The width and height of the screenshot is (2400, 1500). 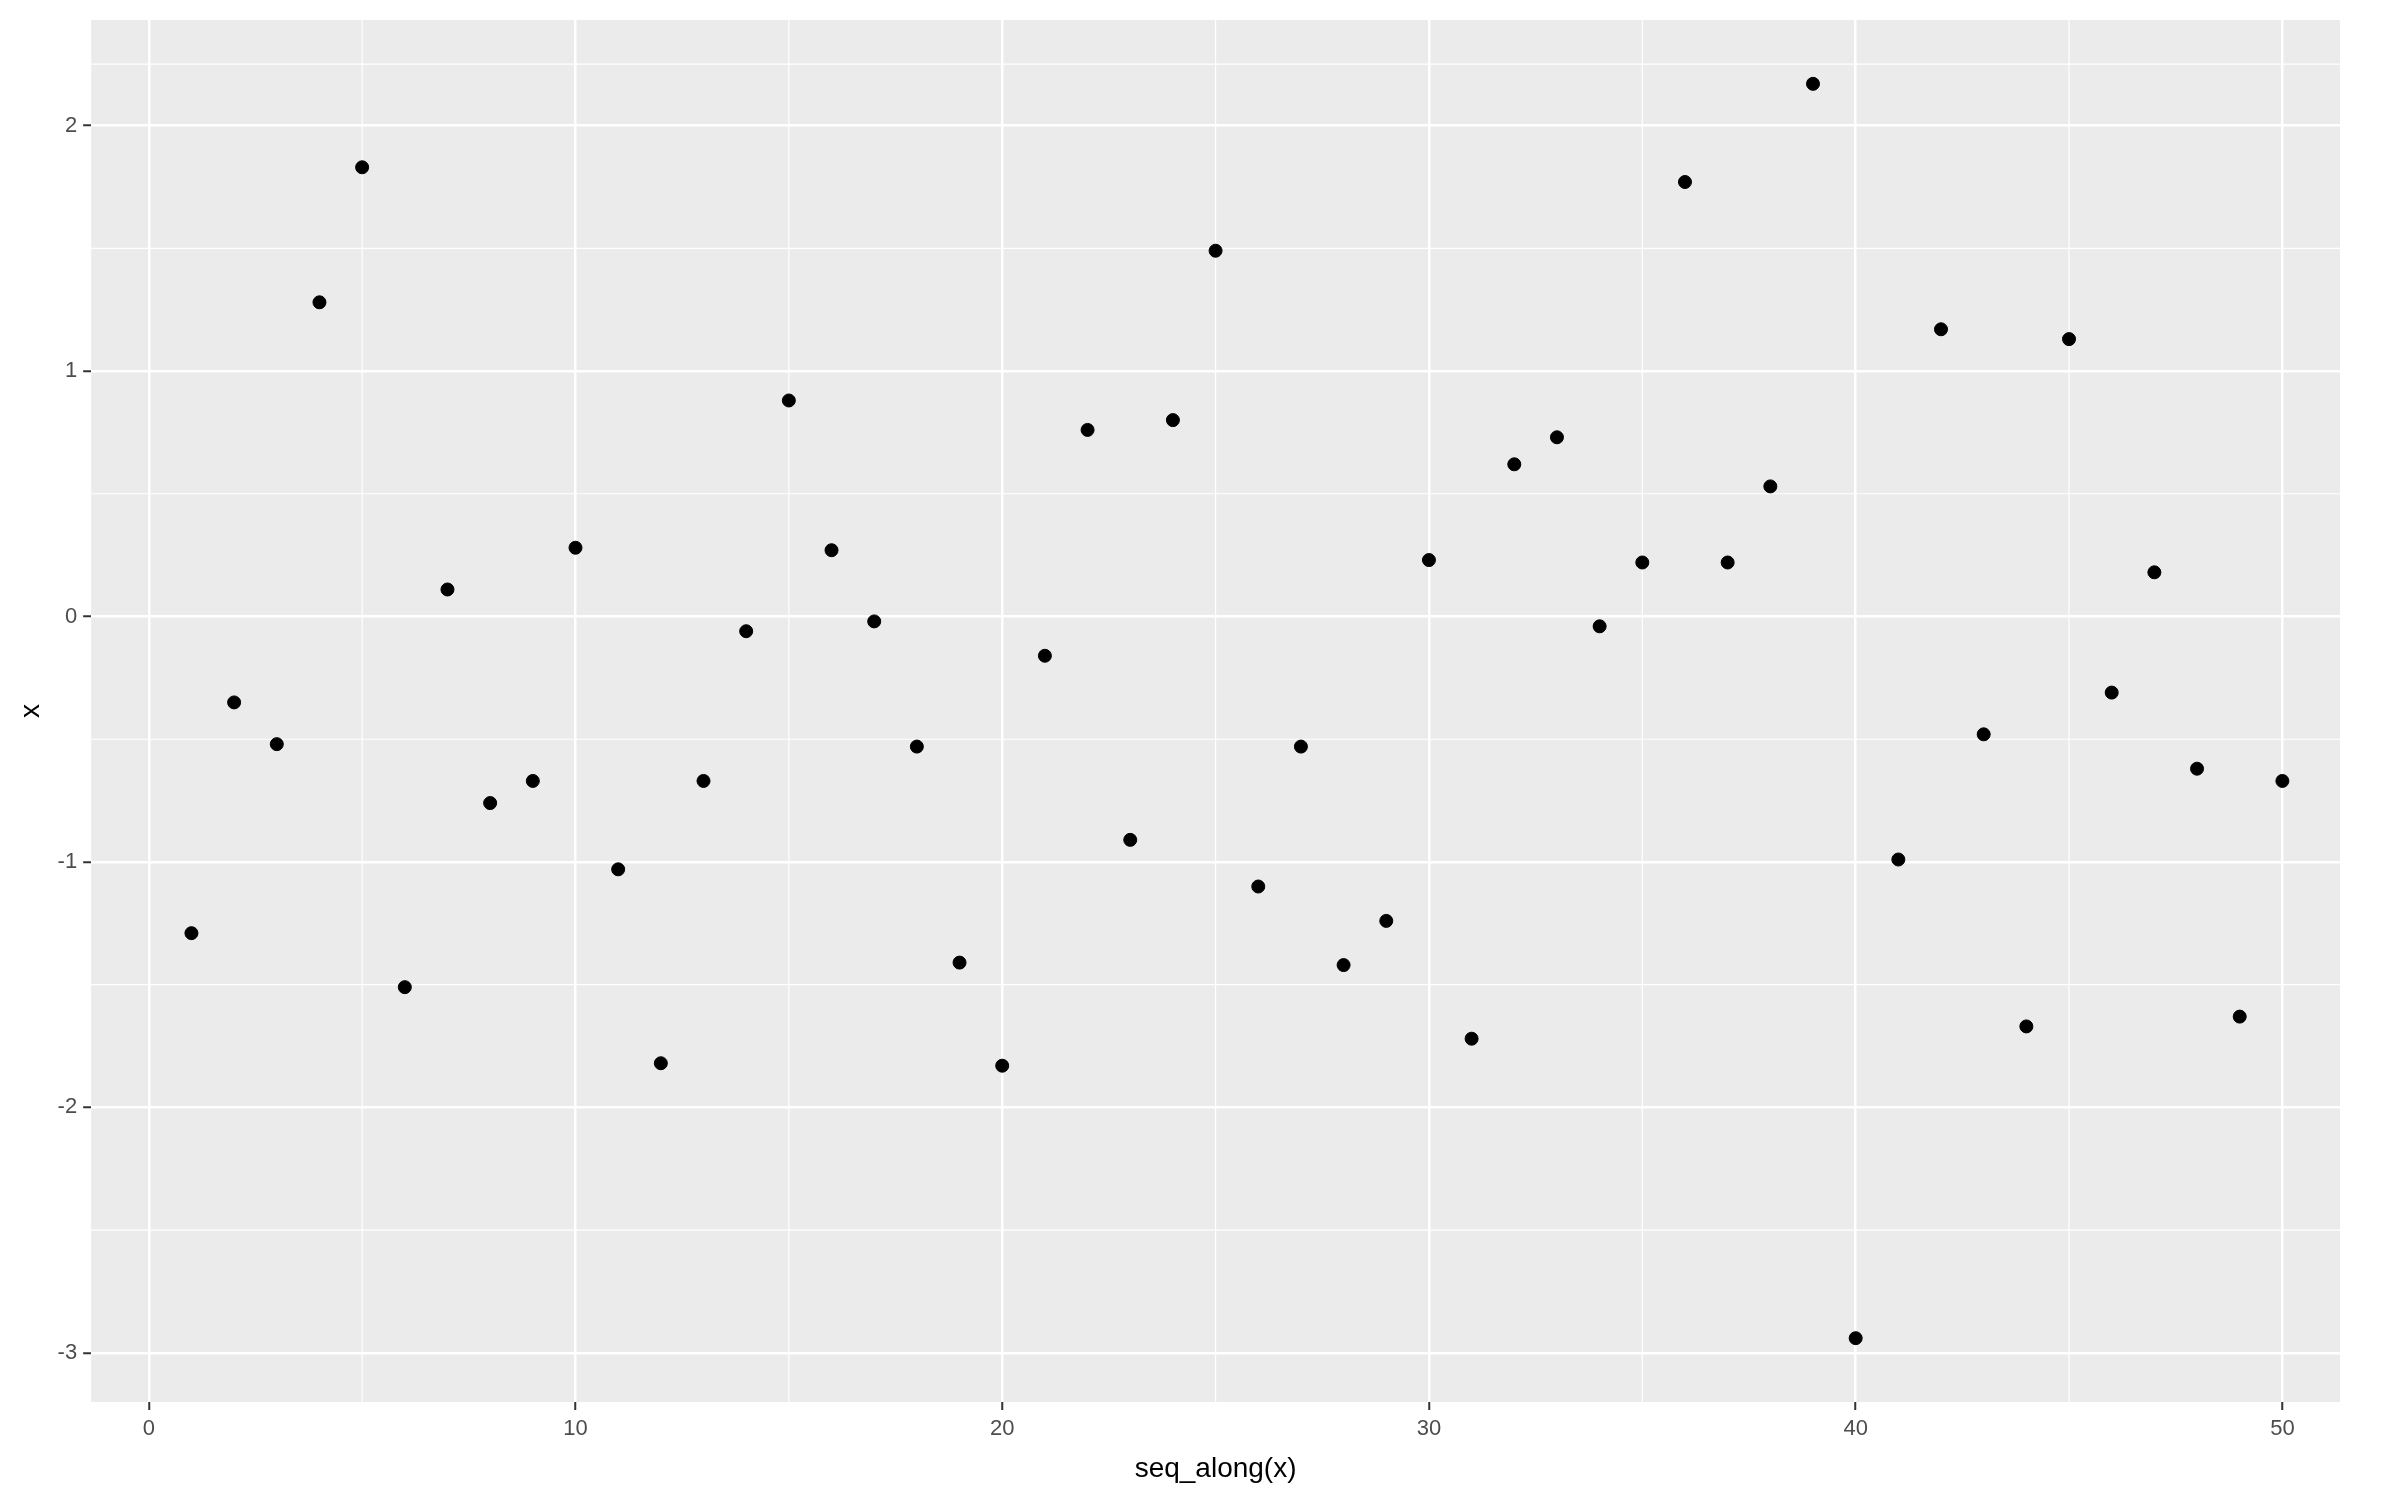 What do you see at coordinates (67, 861) in the screenshot?
I see `y-tick-label: -1` at bounding box center [67, 861].